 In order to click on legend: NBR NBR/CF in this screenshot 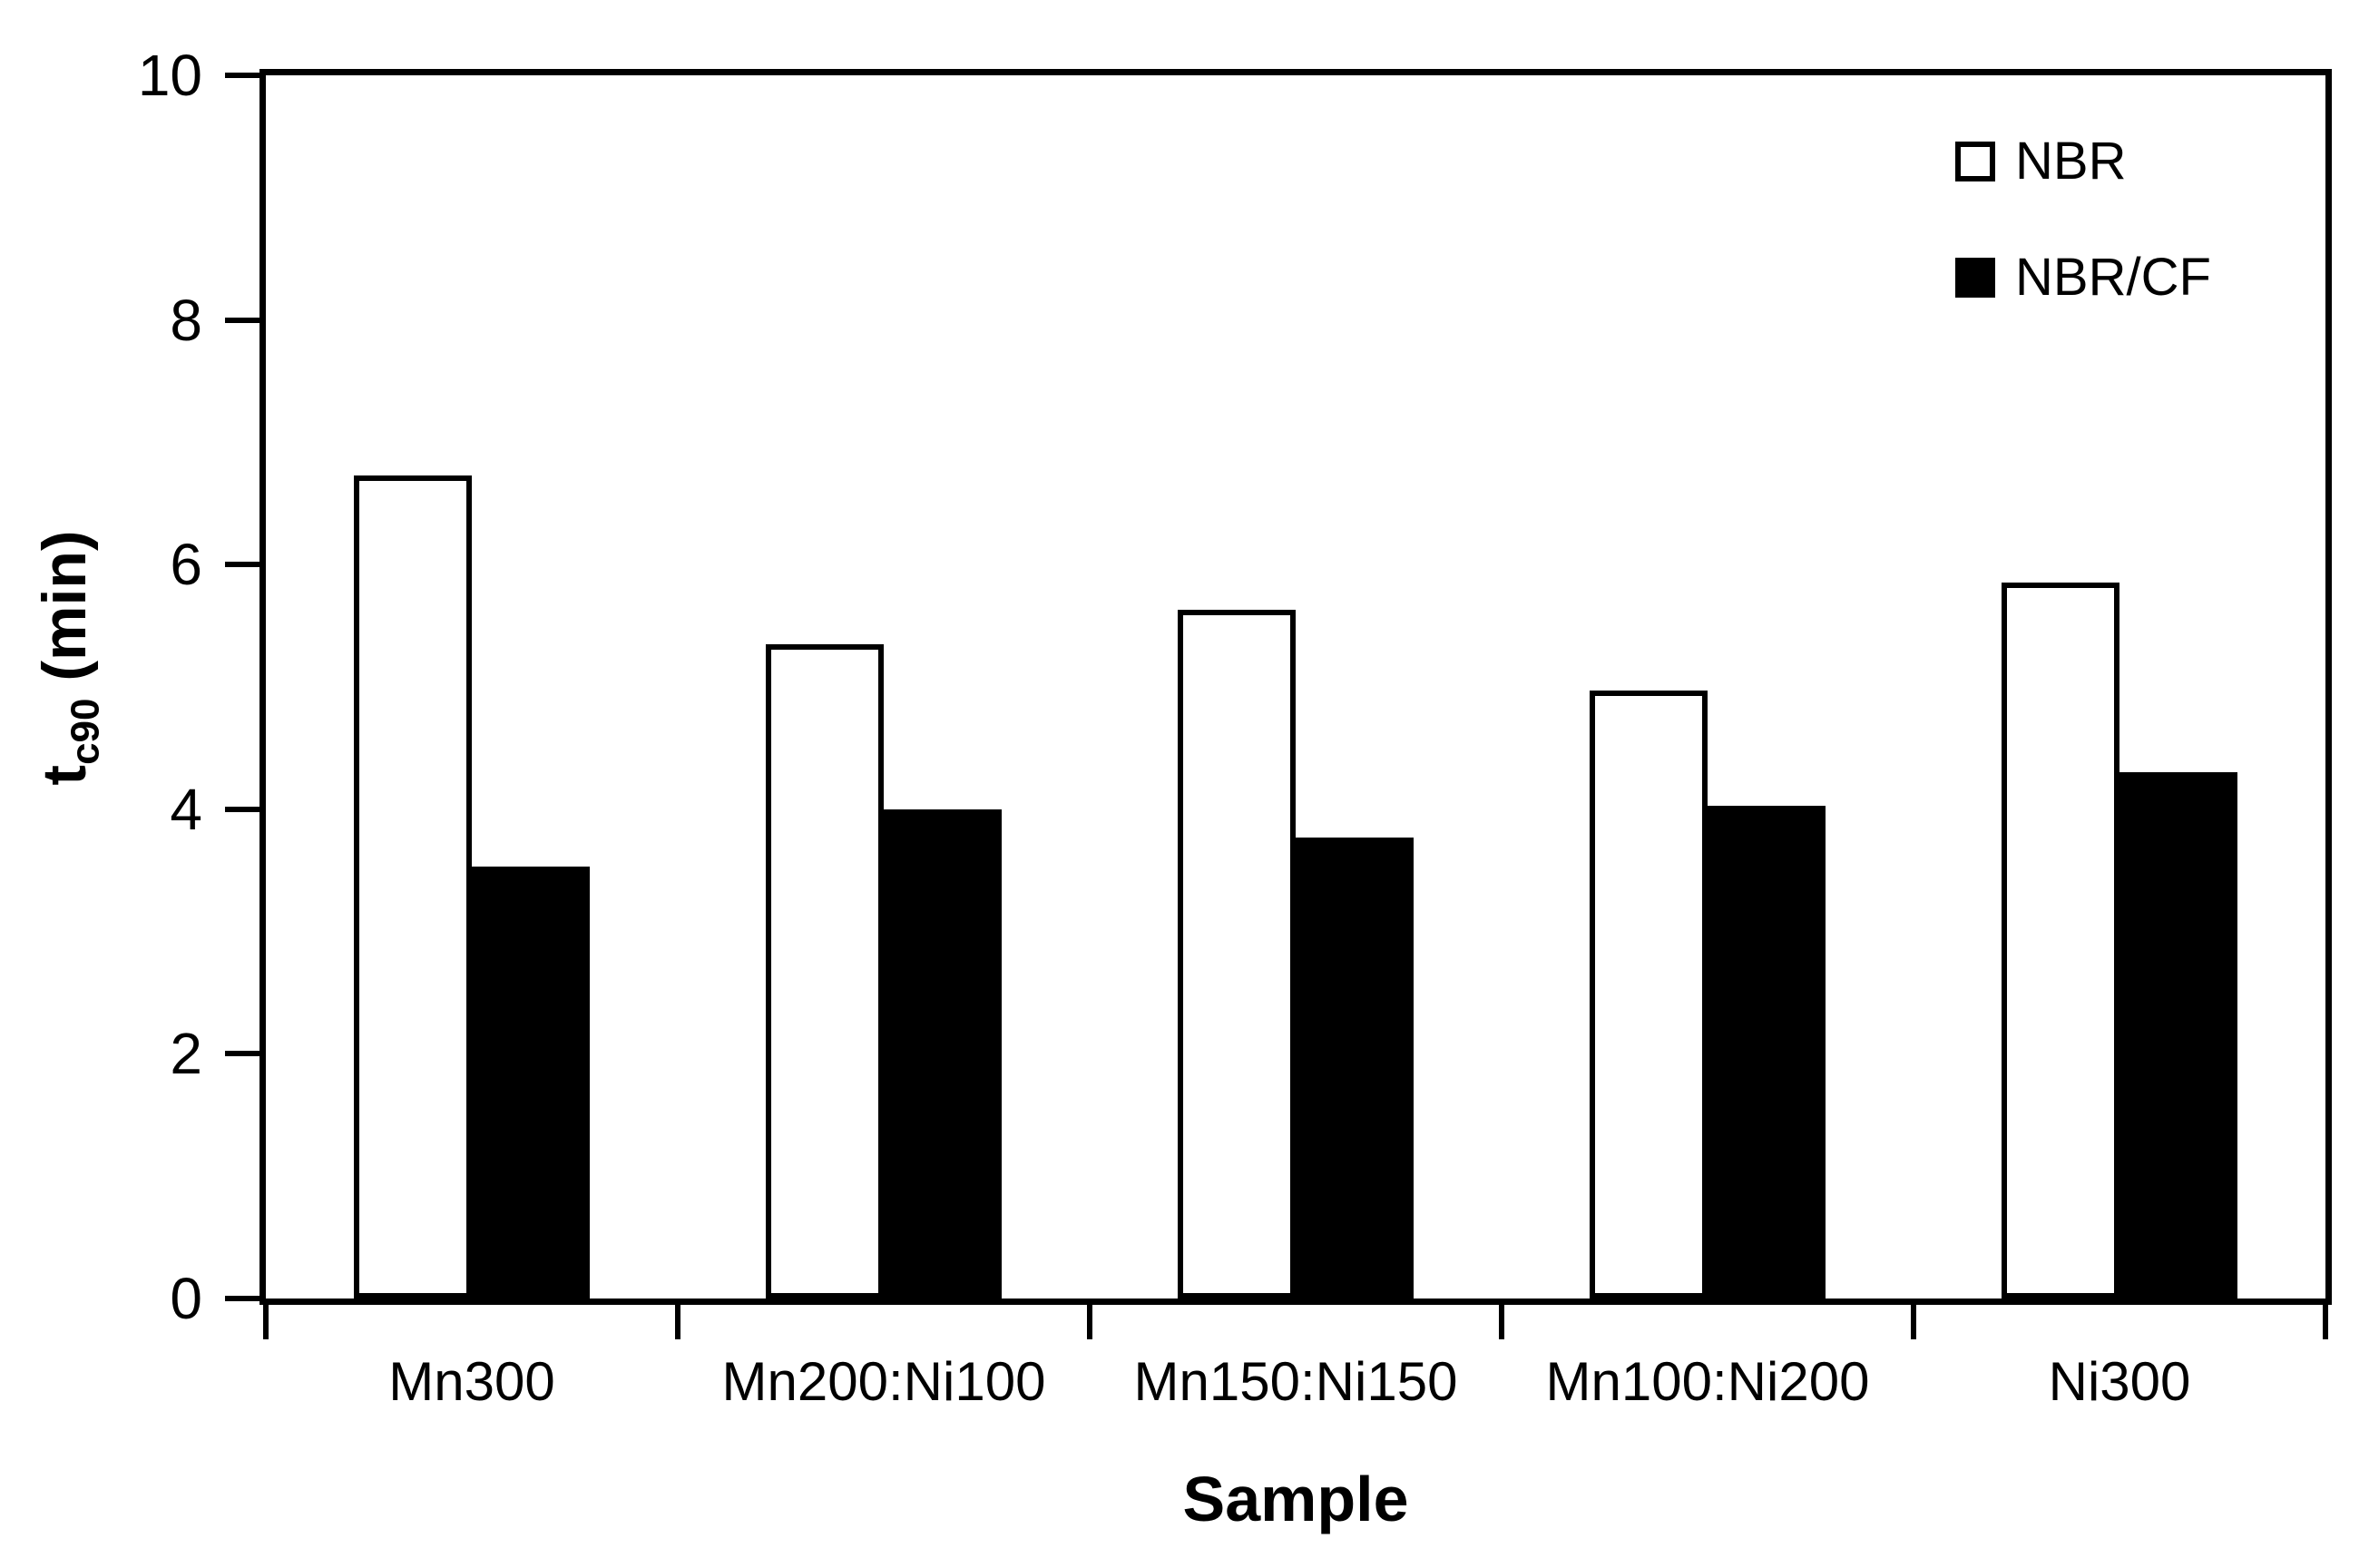, I will do `click(2083, 219)`.